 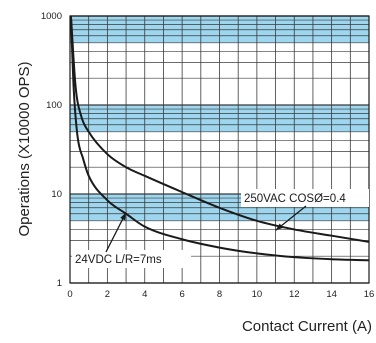 I want to click on x-tick-label: 2, so click(x=107, y=294).